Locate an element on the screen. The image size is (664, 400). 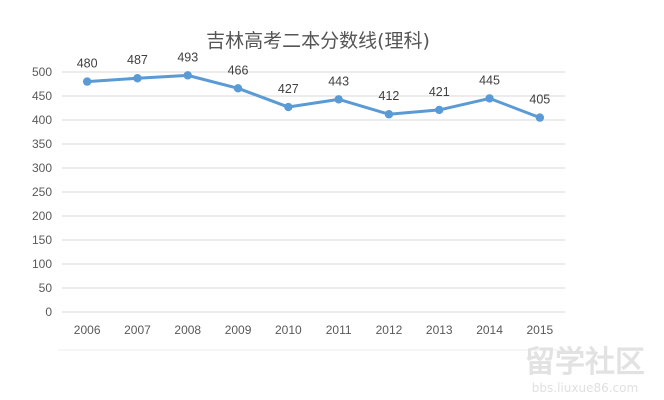
chart-title: 吉林高考二本分数线(理科) is located at coordinates (318, 41).